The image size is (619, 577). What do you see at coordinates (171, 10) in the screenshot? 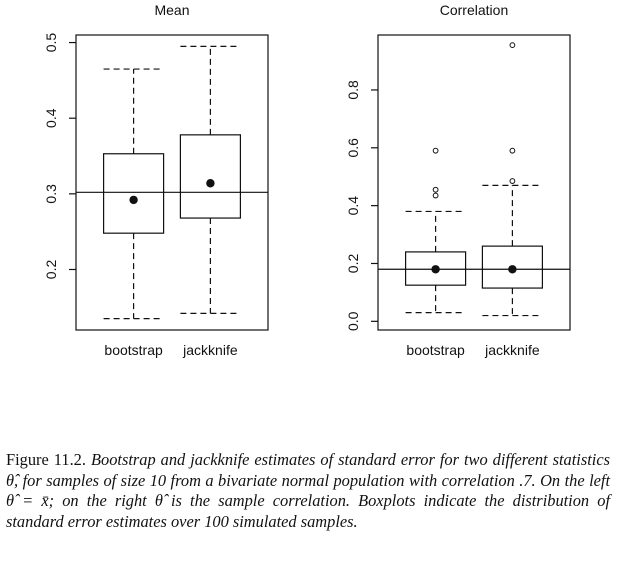
I see `panel-title: Mean` at bounding box center [171, 10].